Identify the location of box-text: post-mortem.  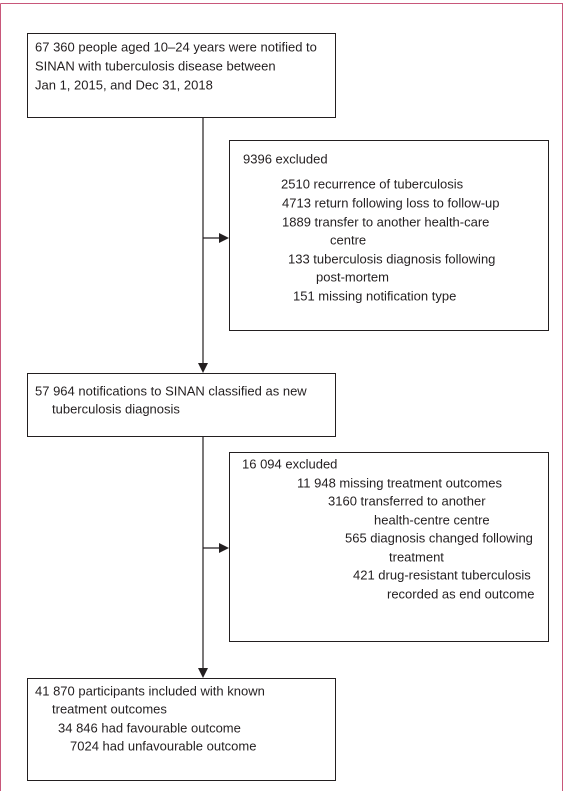
(352, 276).